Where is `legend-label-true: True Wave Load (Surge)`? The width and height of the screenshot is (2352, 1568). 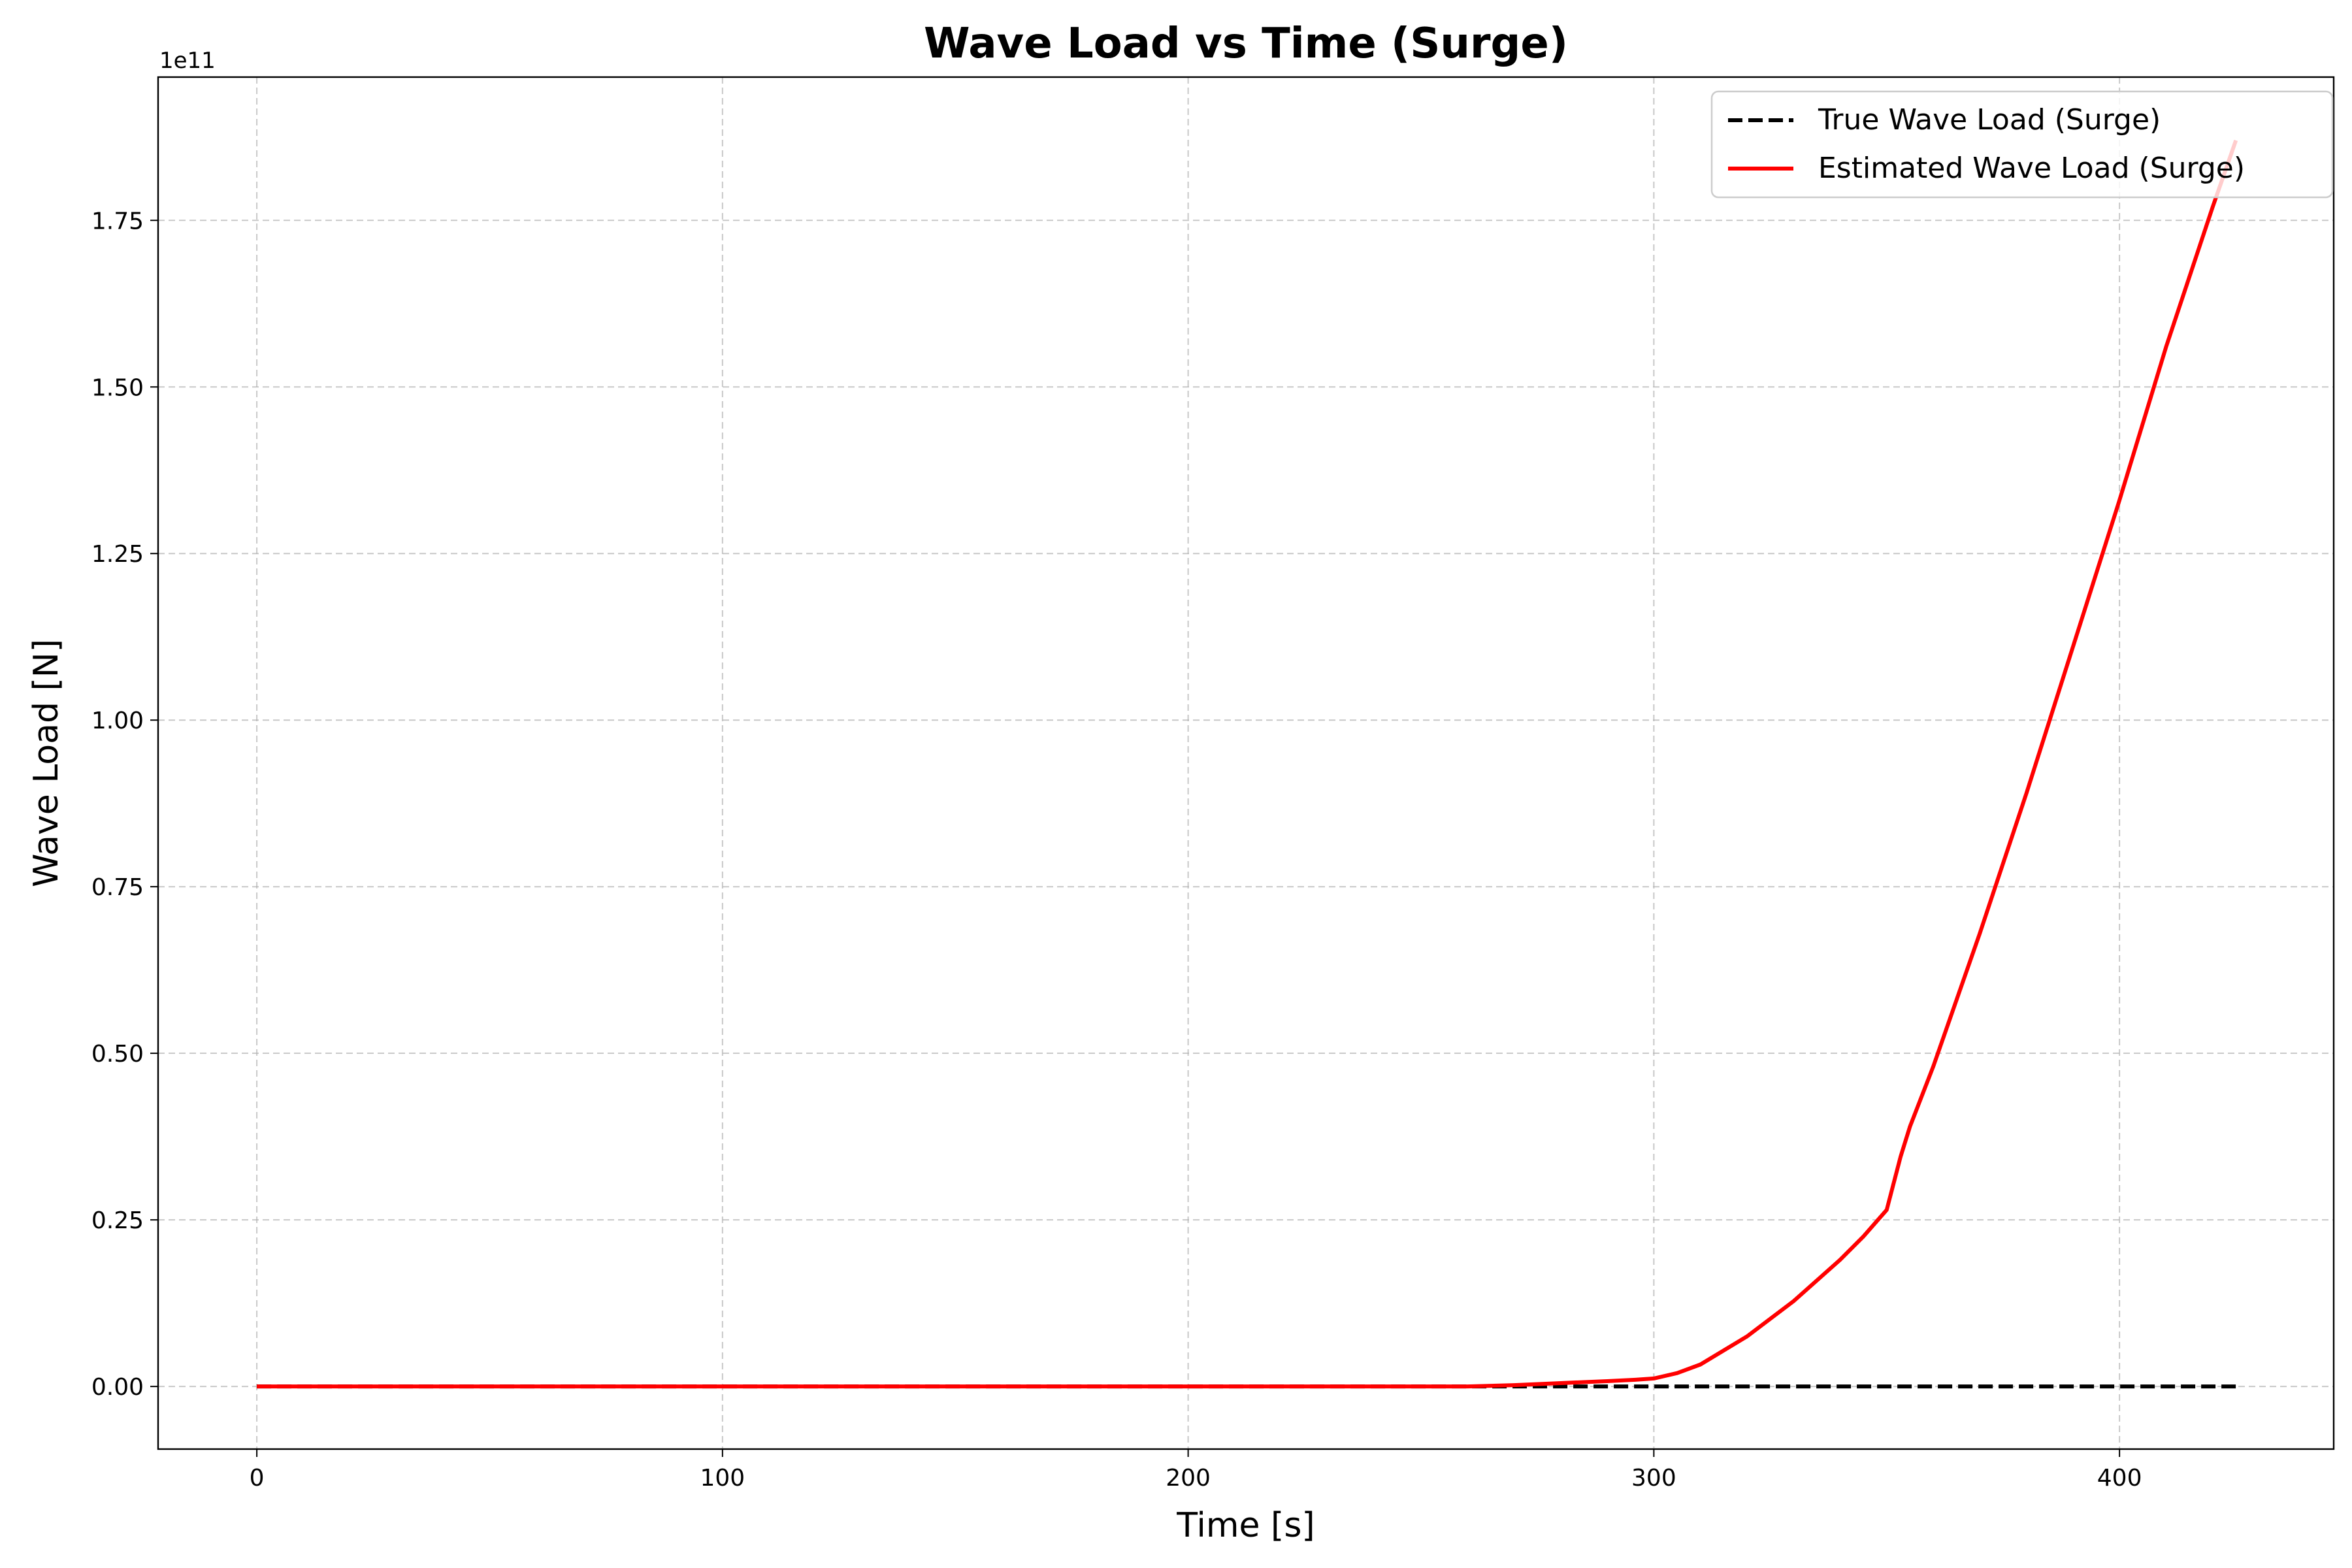 legend-label-true: True Wave Load (Surge) is located at coordinates (1989, 120).